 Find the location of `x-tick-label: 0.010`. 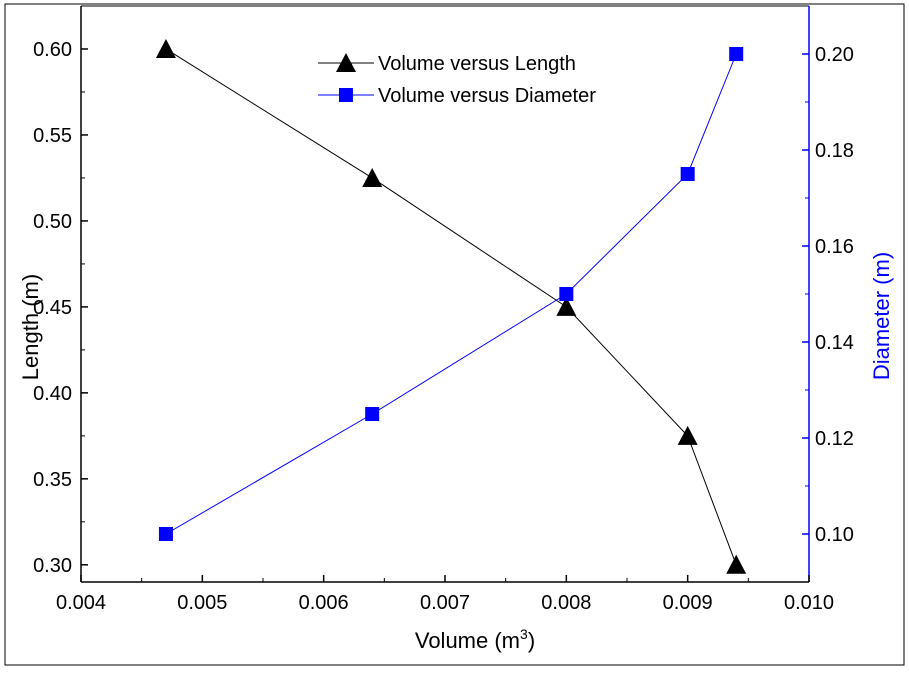

x-tick-label: 0.010 is located at coordinates (809, 603).